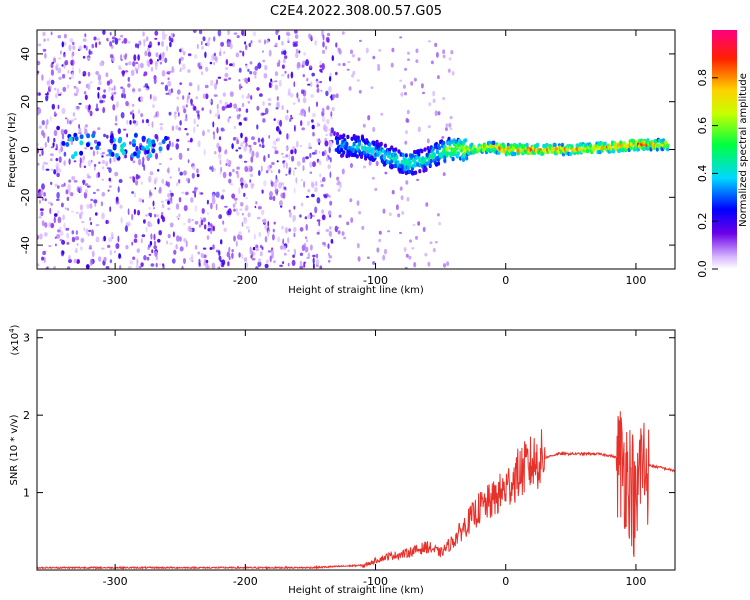 The width and height of the screenshot is (750, 600). I want to click on colorbar-gradient, so click(724, 149).